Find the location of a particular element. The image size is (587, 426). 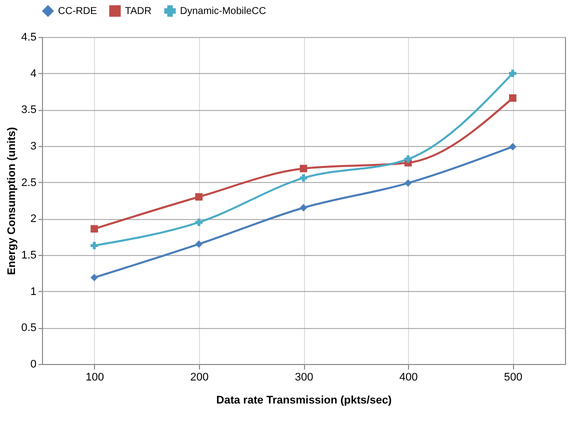

x-tick-label: 500 is located at coordinates (513, 378).